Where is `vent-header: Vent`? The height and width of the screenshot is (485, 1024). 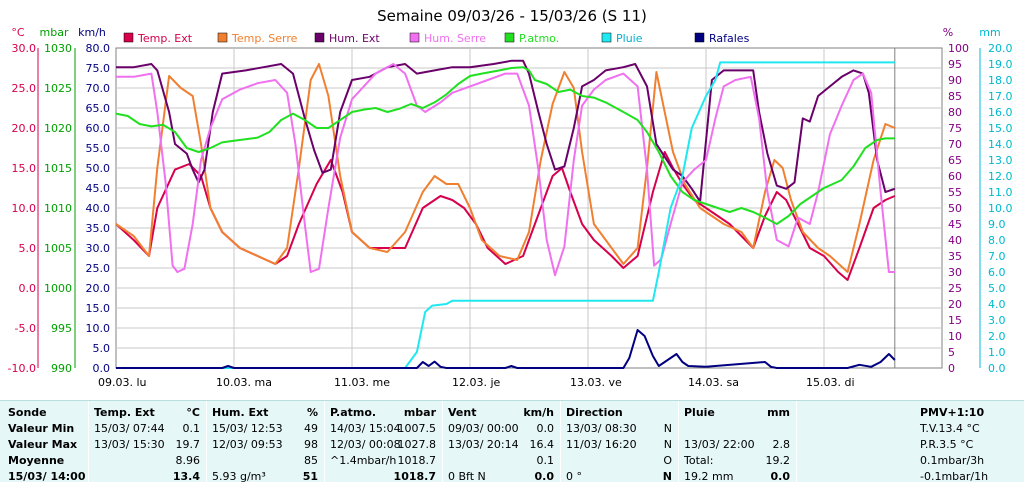 vent-header: Vent is located at coordinates (462, 412).